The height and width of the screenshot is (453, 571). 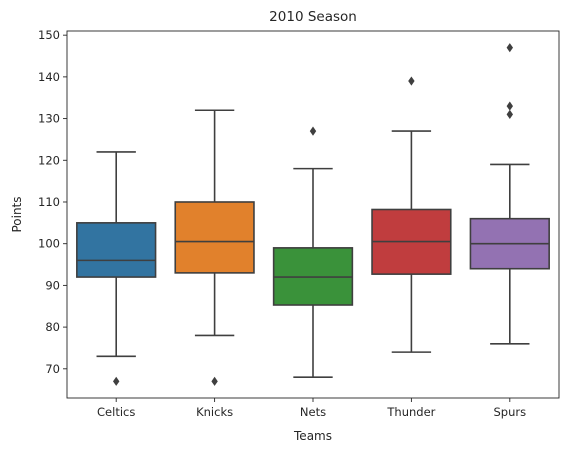 I want to click on y-axis: 70 80 90 100 110 120 130 140 150, so click(x=52, y=202).